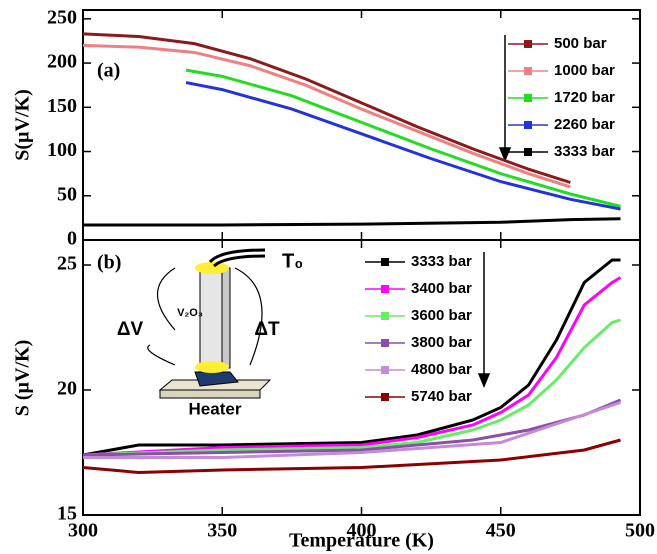  Describe the element at coordinates (23, 378) in the screenshot. I see `y-axis-label: S (µV/K)` at that location.